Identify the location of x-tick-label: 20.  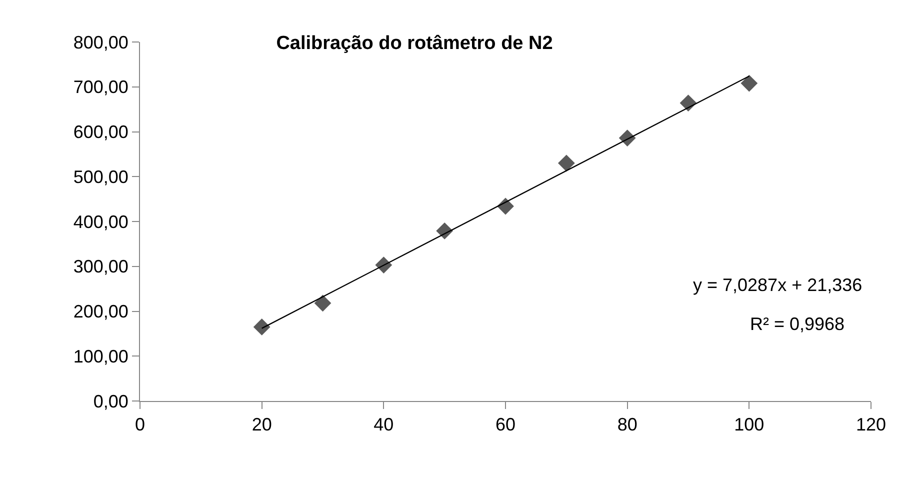
(262, 424).